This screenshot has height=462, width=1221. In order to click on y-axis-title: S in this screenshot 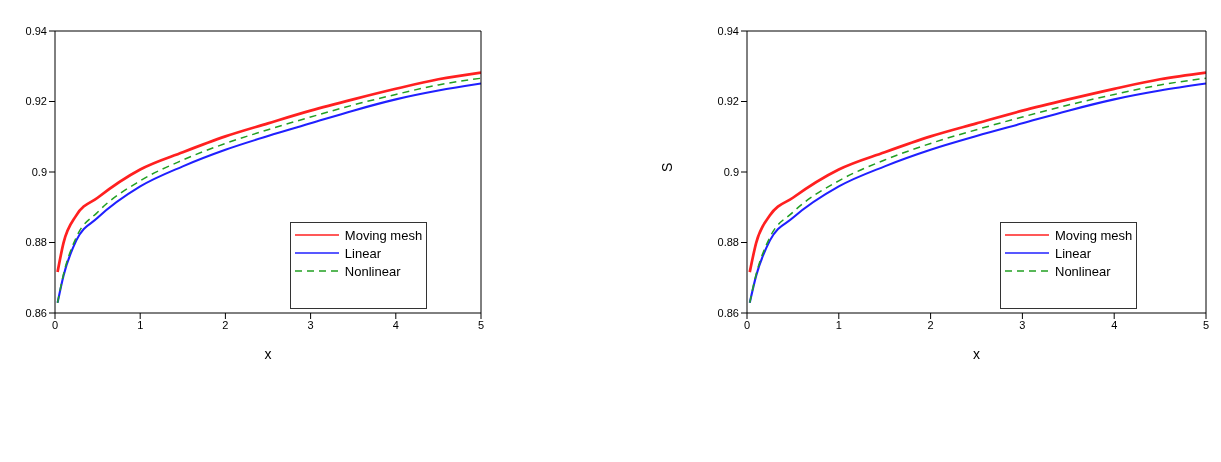, I will do `click(666, 167)`.